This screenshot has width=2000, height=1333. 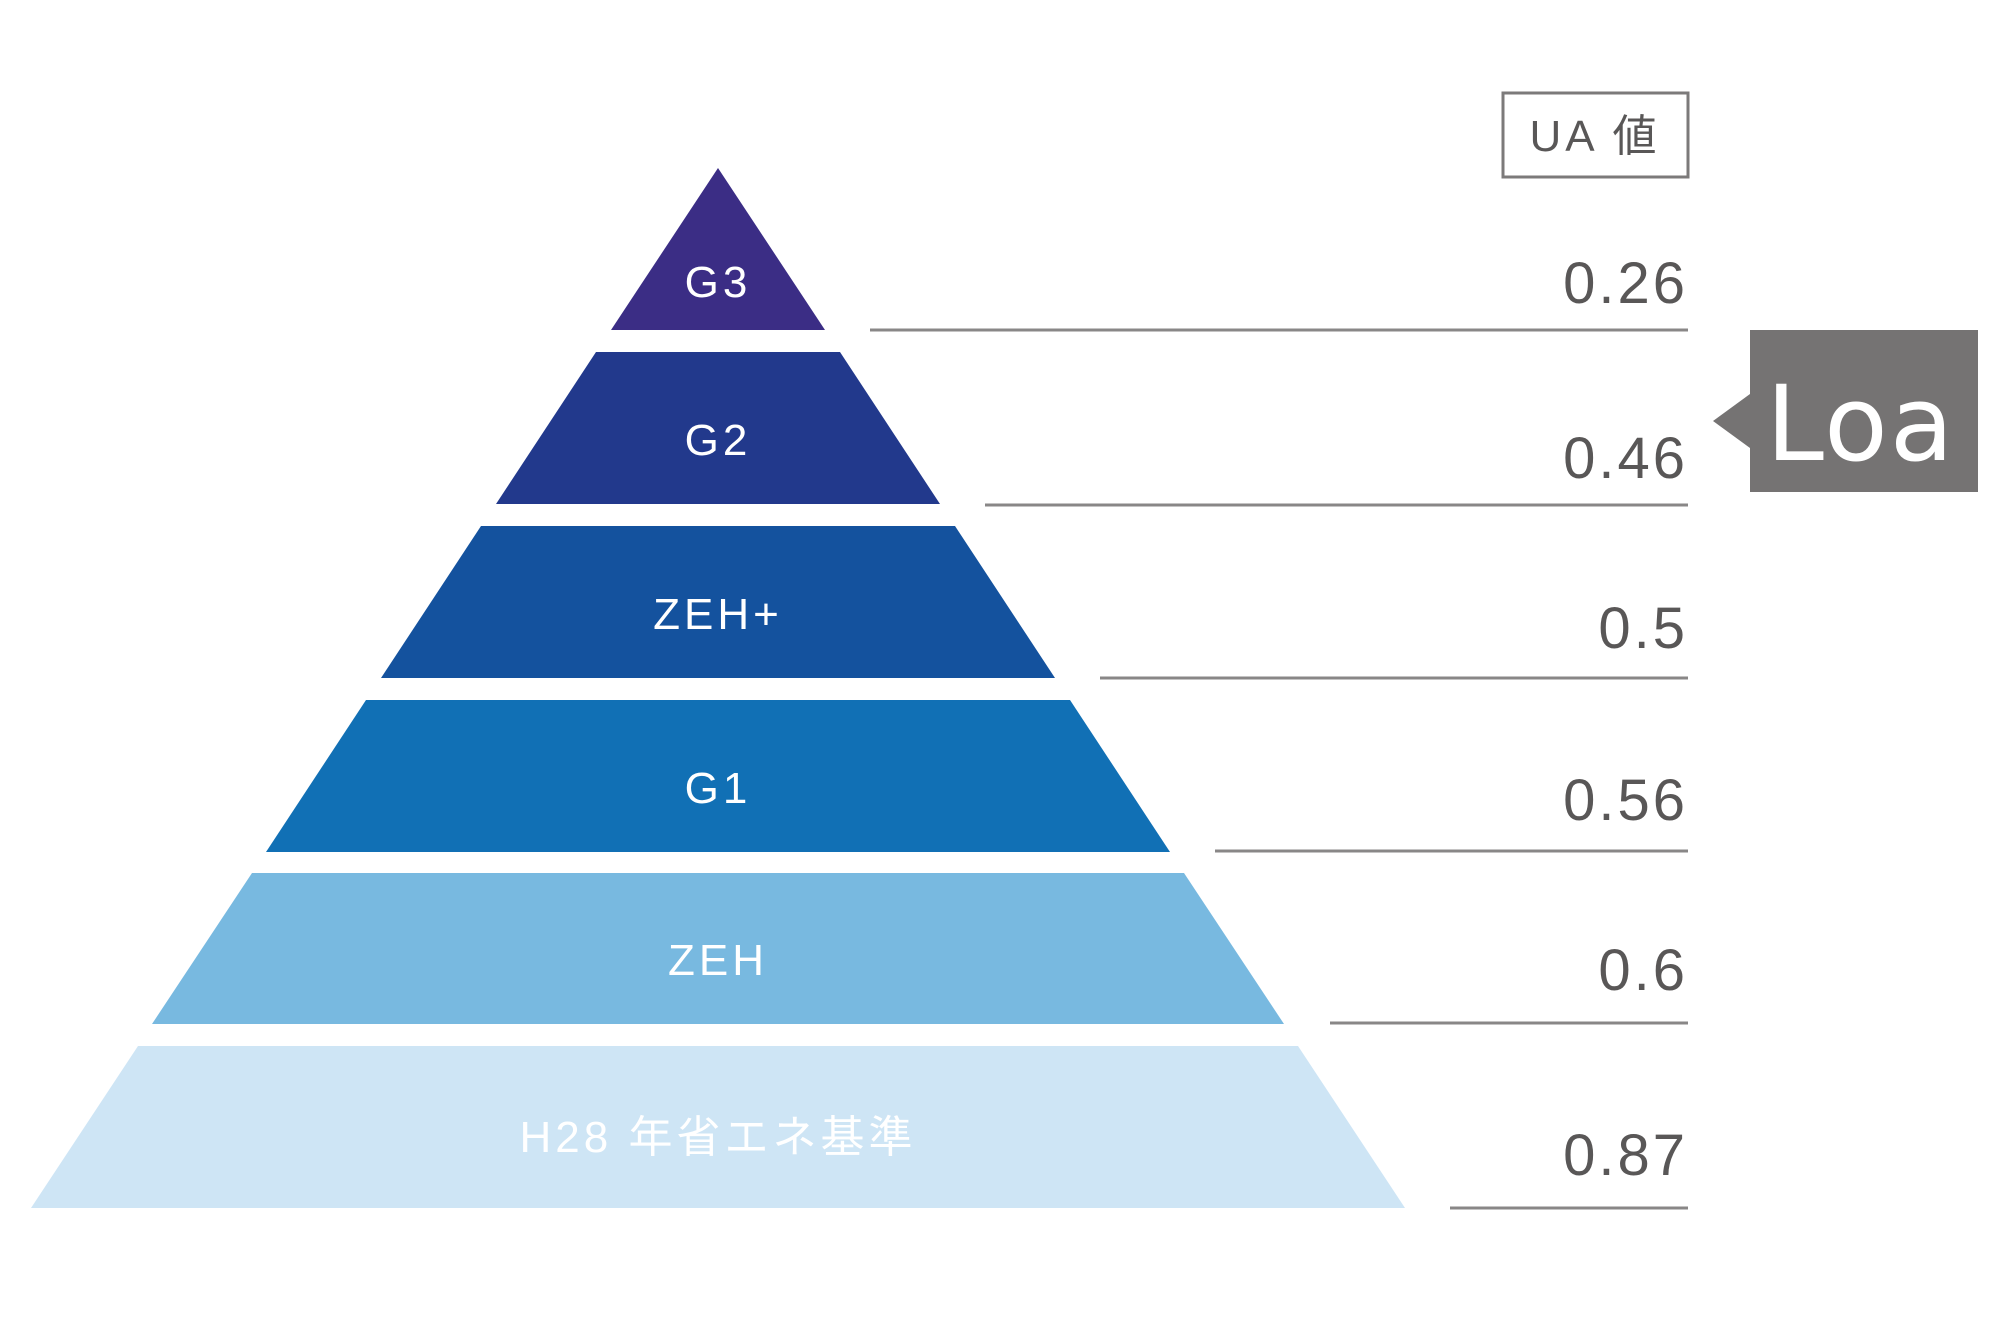 I want to click on ua-value-zehplus: 0.5, so click(x=1643, y=628).